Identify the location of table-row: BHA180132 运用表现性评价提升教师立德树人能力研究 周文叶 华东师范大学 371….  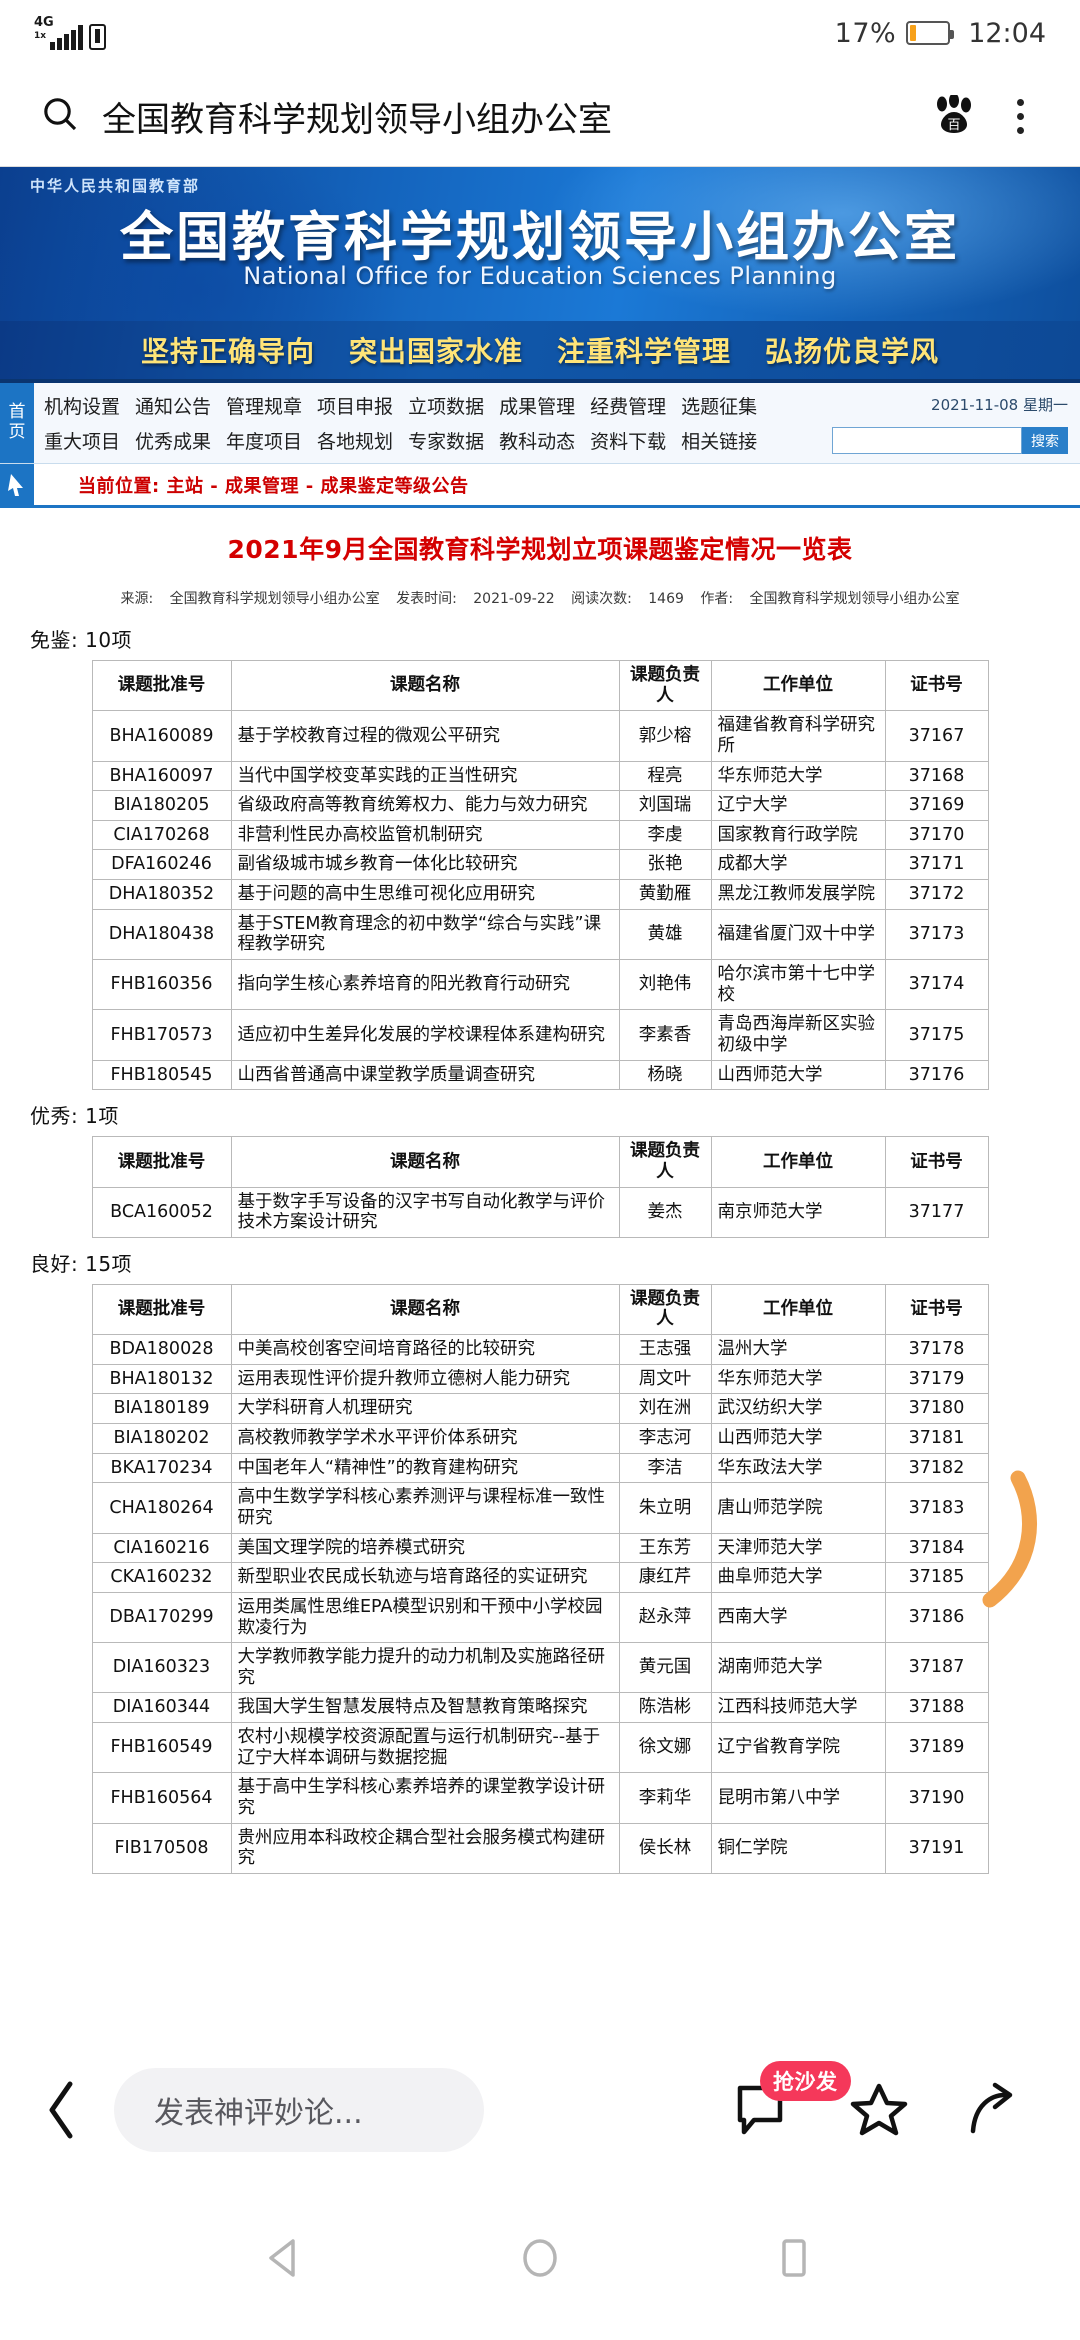
(540, 1379).